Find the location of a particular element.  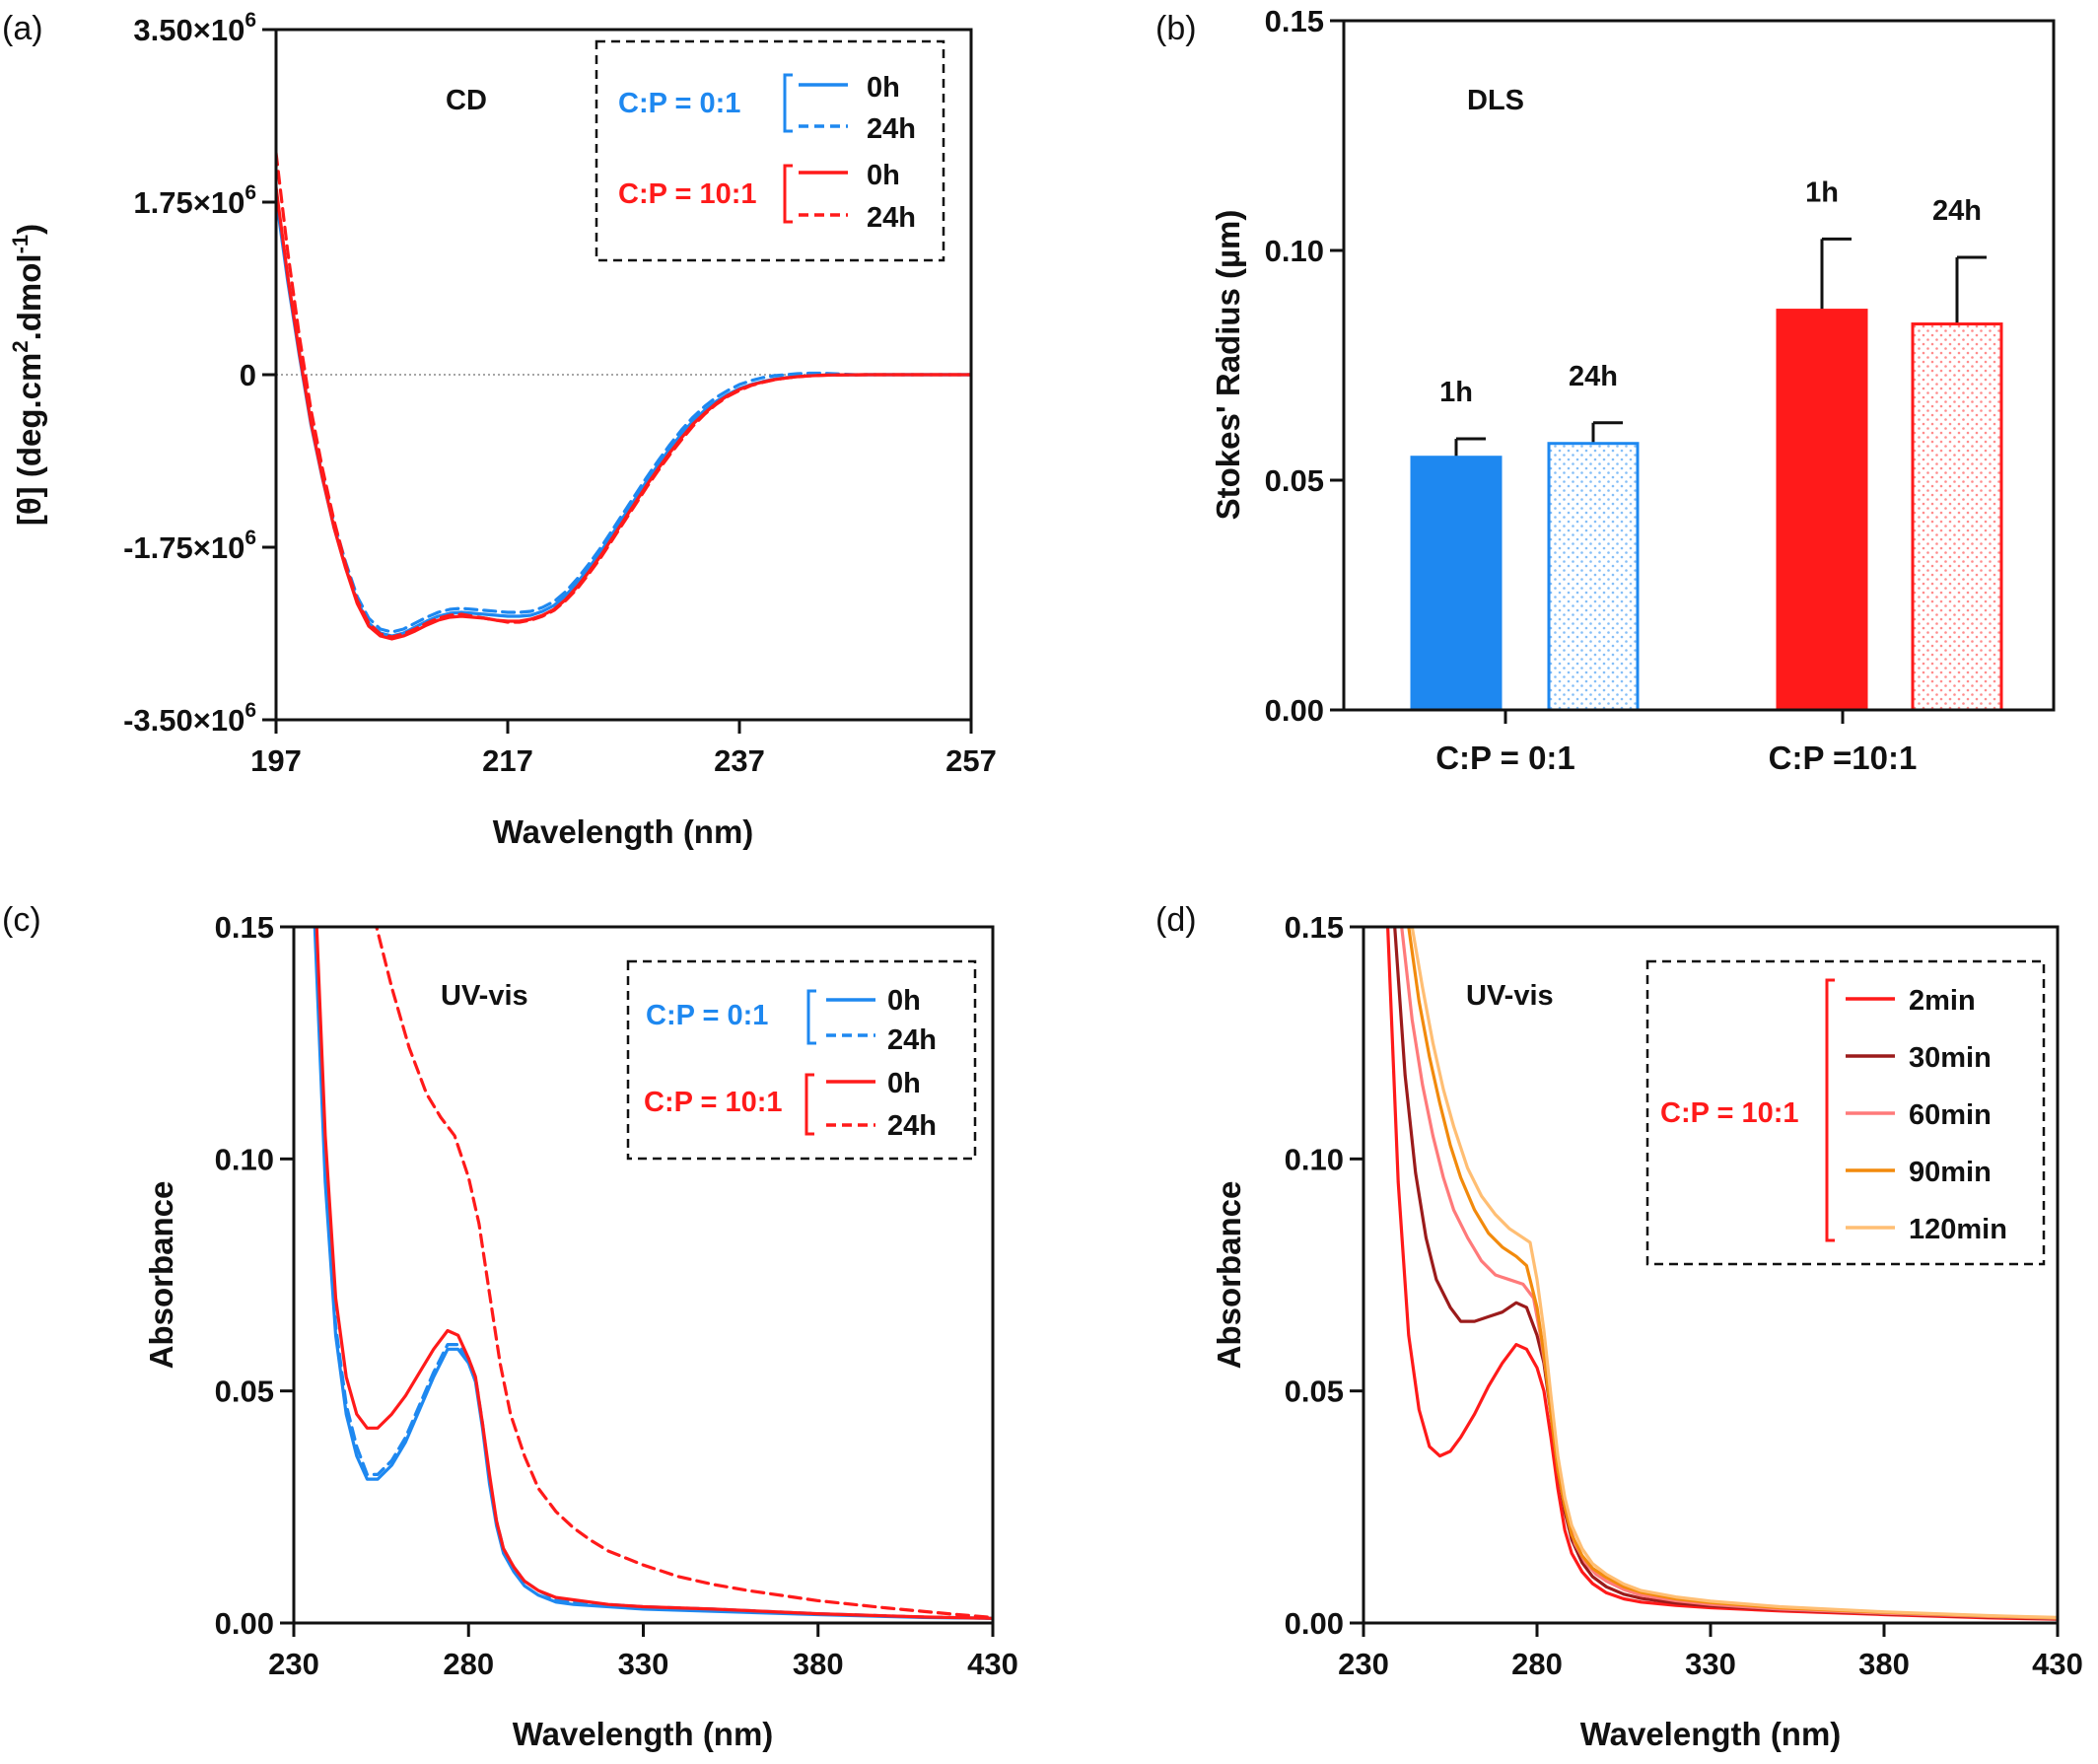

y-tick-label: -3.50×10⁶ is located at coordinates (189, 719).